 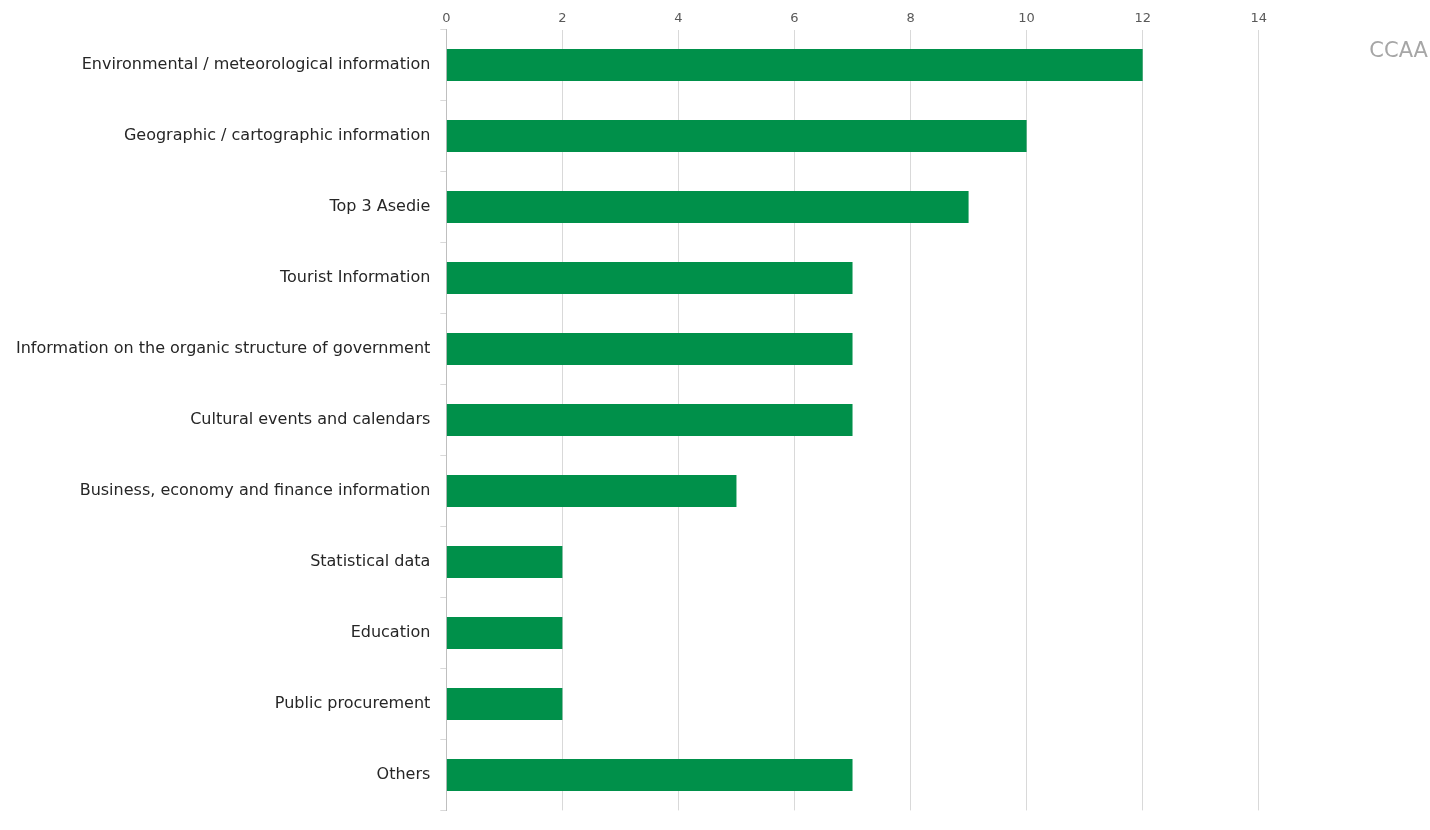 I want to click on x-tick-label: 12, so click(x=1142, y=18).